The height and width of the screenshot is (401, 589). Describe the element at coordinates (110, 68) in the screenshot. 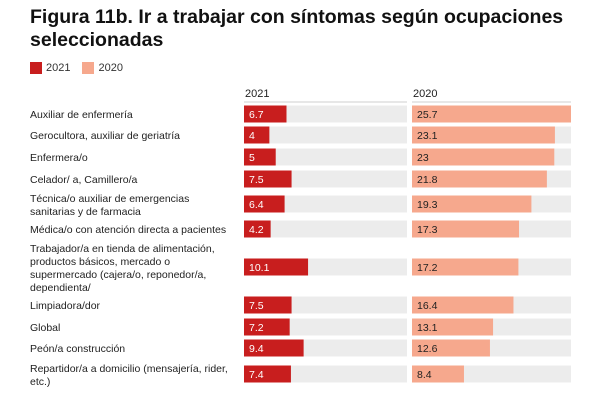

I see `legend-label-2020: 2020` at that location.